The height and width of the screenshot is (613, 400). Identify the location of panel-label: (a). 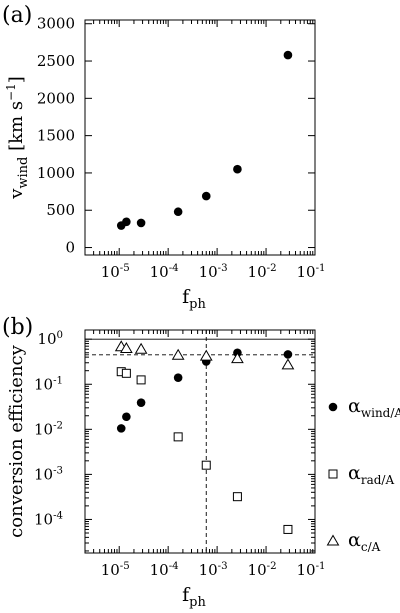
(17, 15).